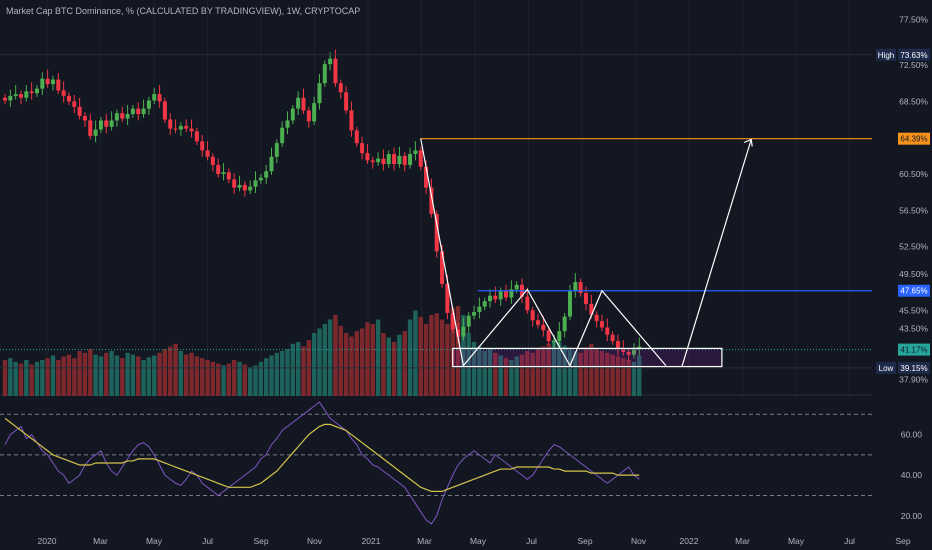 This screenshot has height=550, width=932. I want to click on pattern-drawings, so click(586, 253).